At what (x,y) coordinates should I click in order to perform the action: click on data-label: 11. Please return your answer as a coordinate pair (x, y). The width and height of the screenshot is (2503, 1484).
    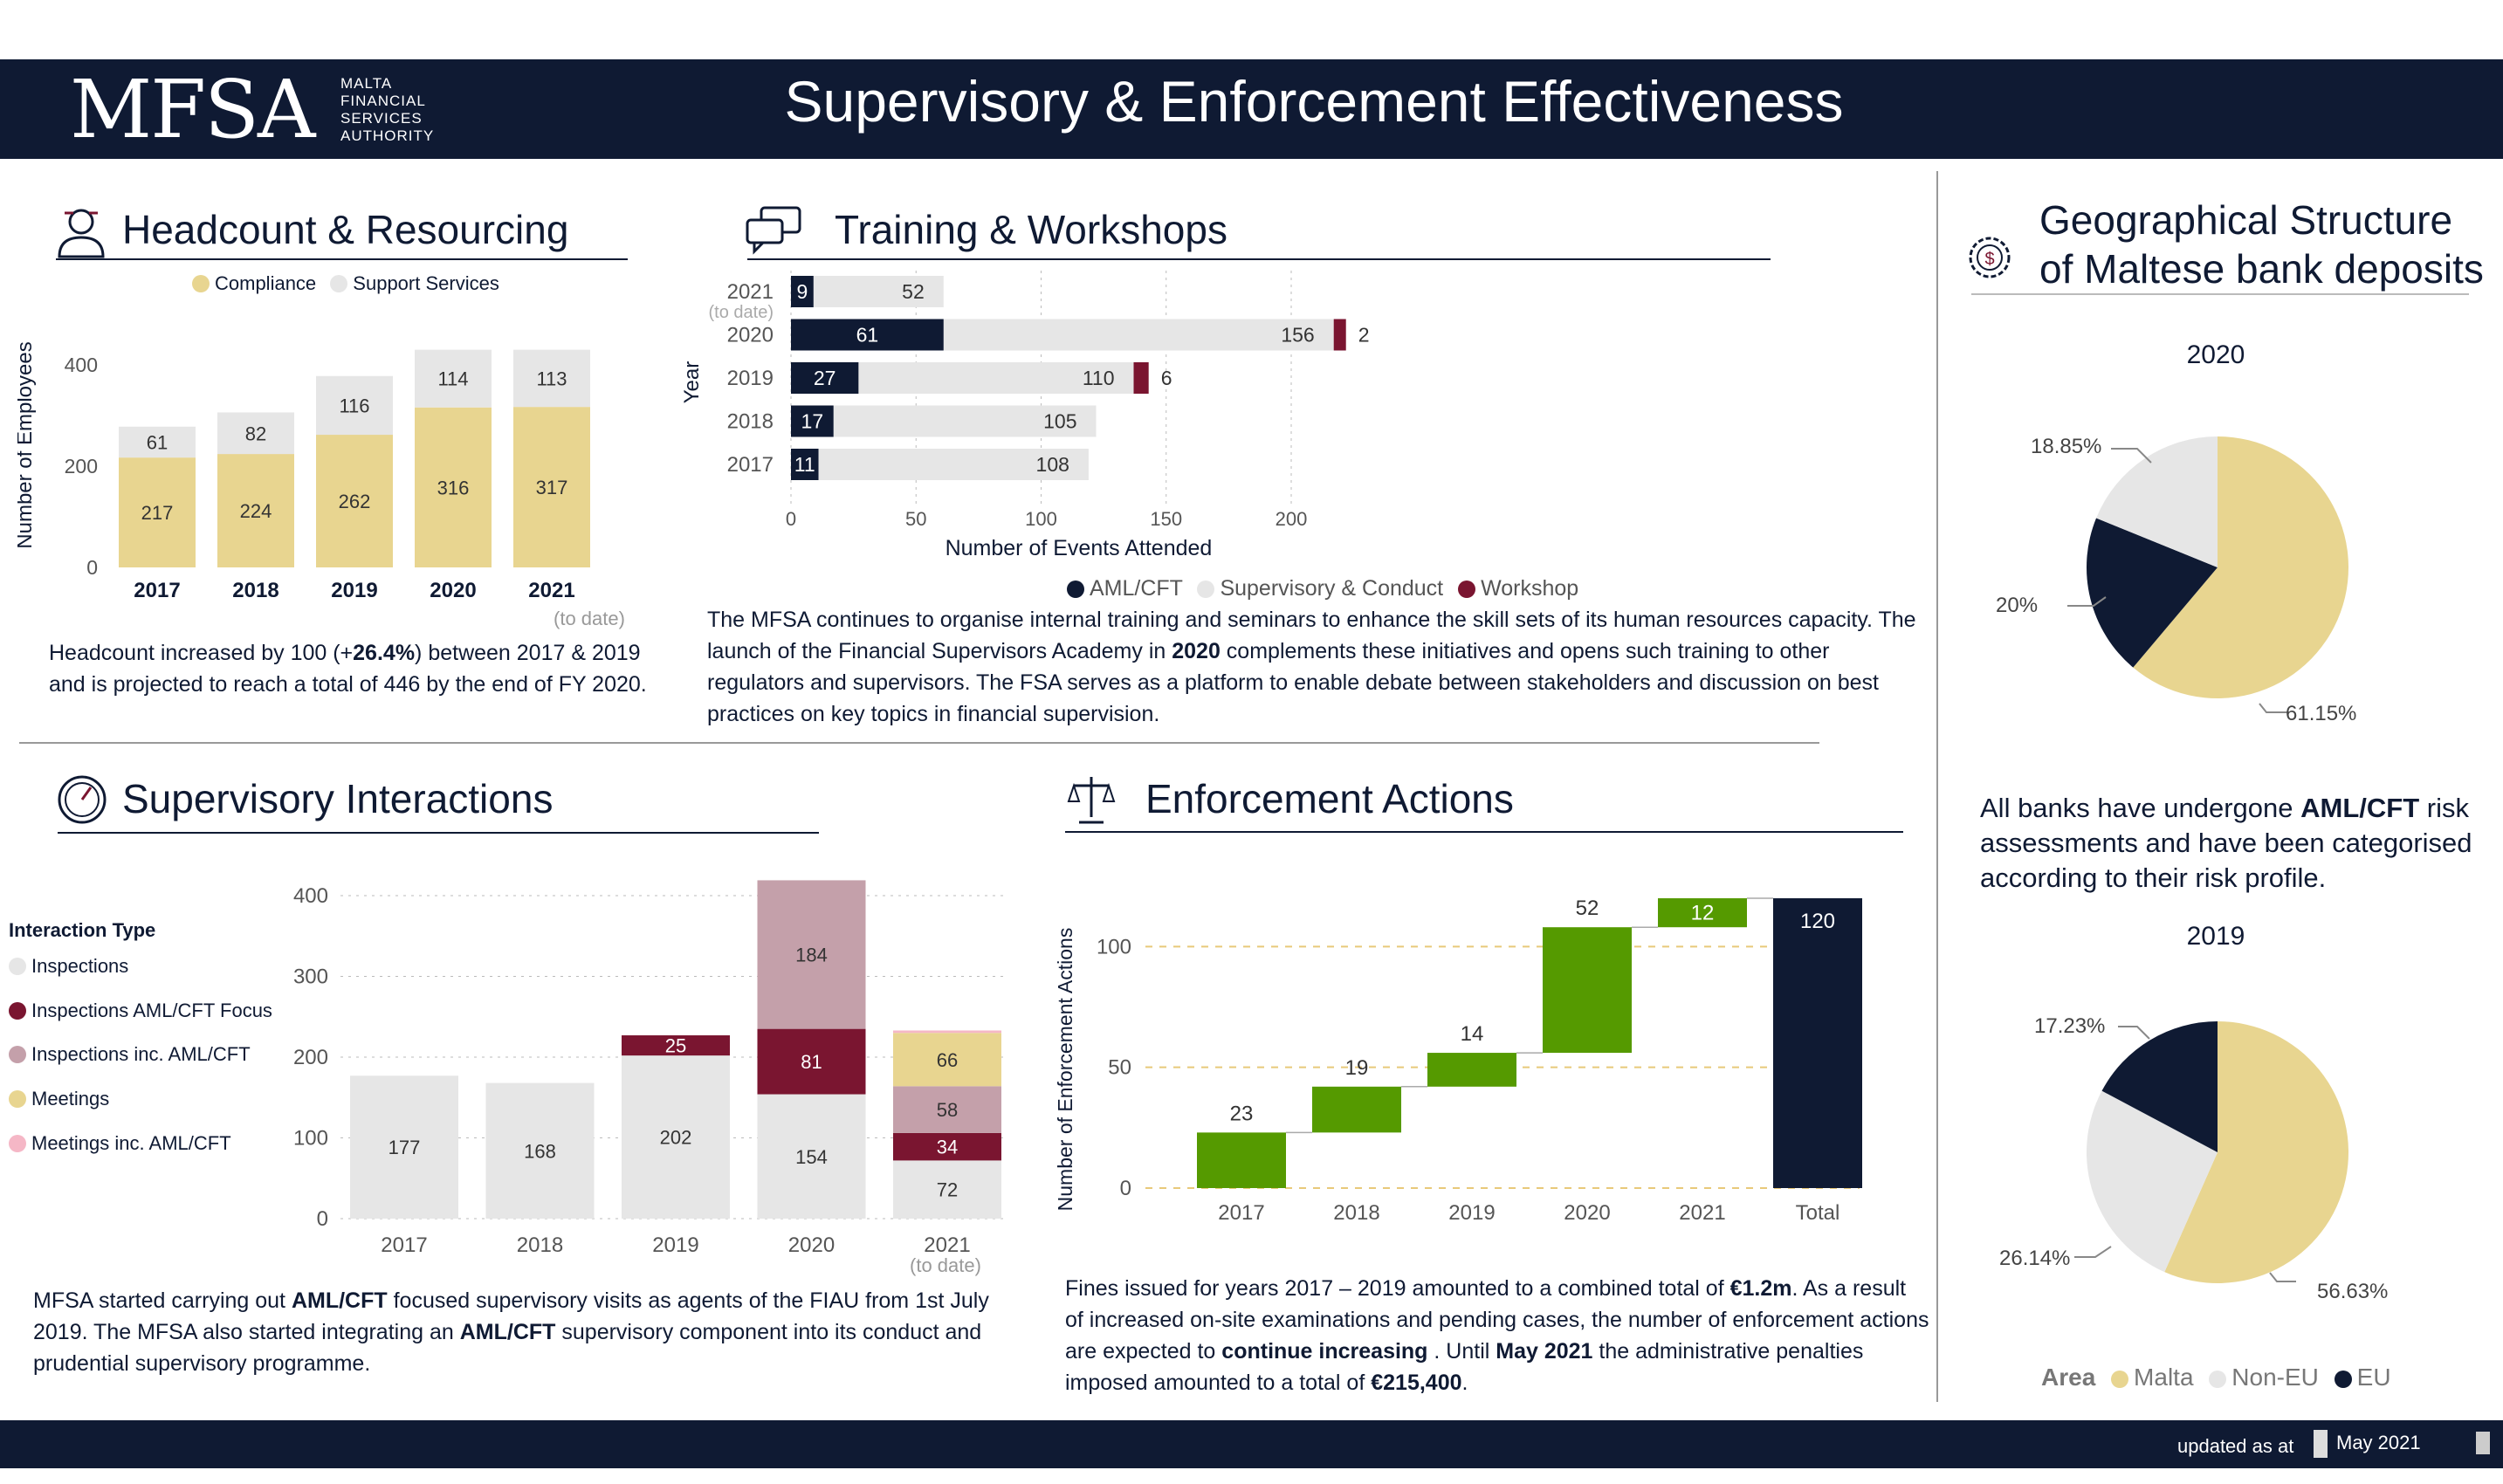
    Looking at the image, I should click on (804, 464).